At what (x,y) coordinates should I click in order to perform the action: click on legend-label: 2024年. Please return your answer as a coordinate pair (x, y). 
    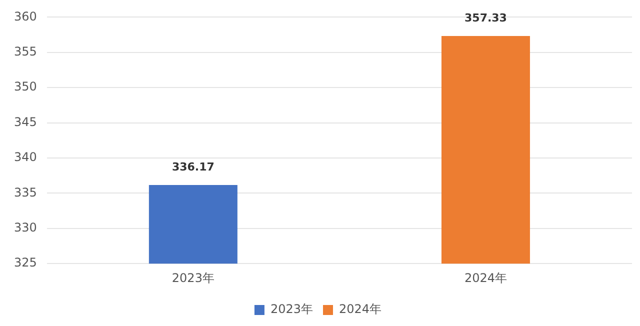
    Looking at the image, I should click on (360, 309).